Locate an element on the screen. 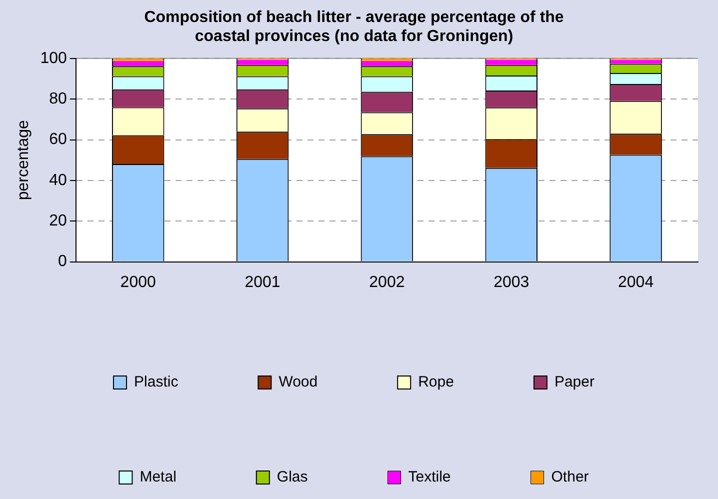 This screenshot has width=718, height=499. x-tick-label: 2003 is located at coordinates (512, 282).